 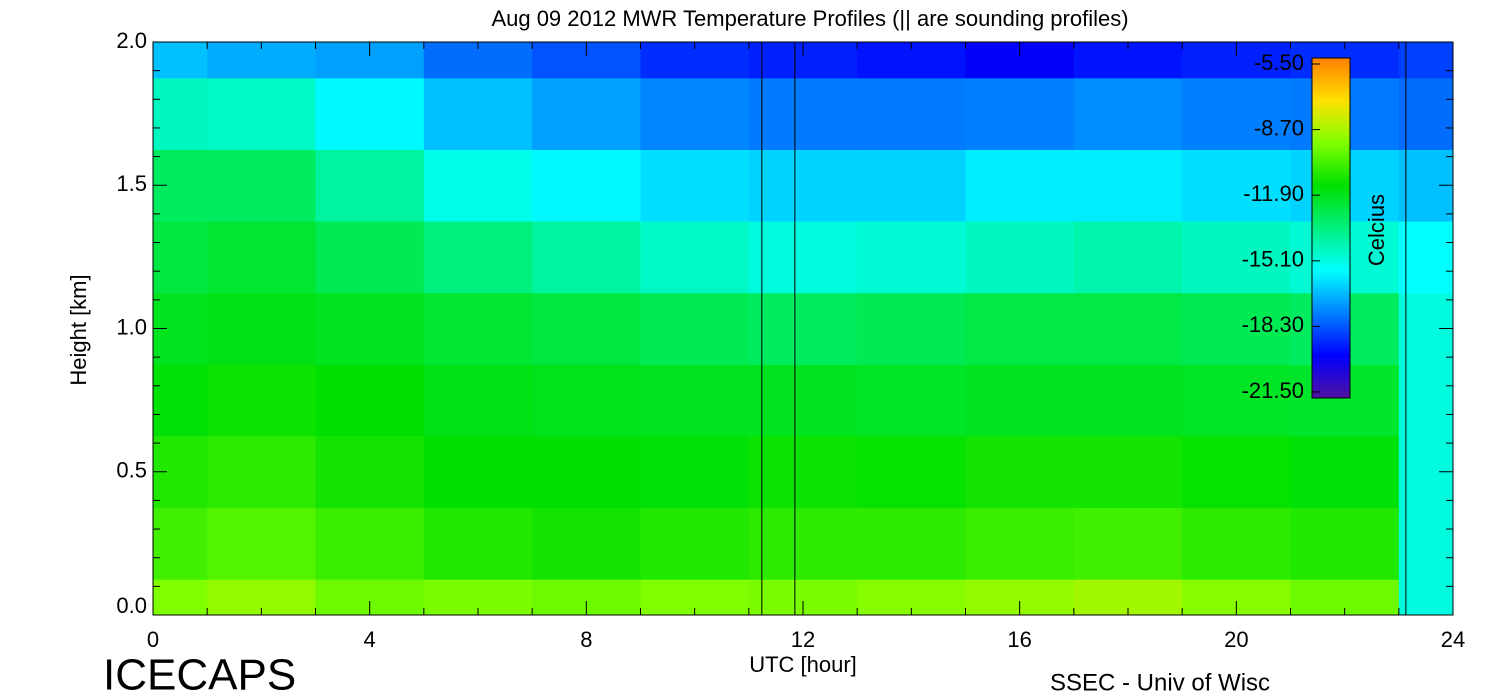 I want to click on y-tick-label: 0.5, so click(x=131, y=470).